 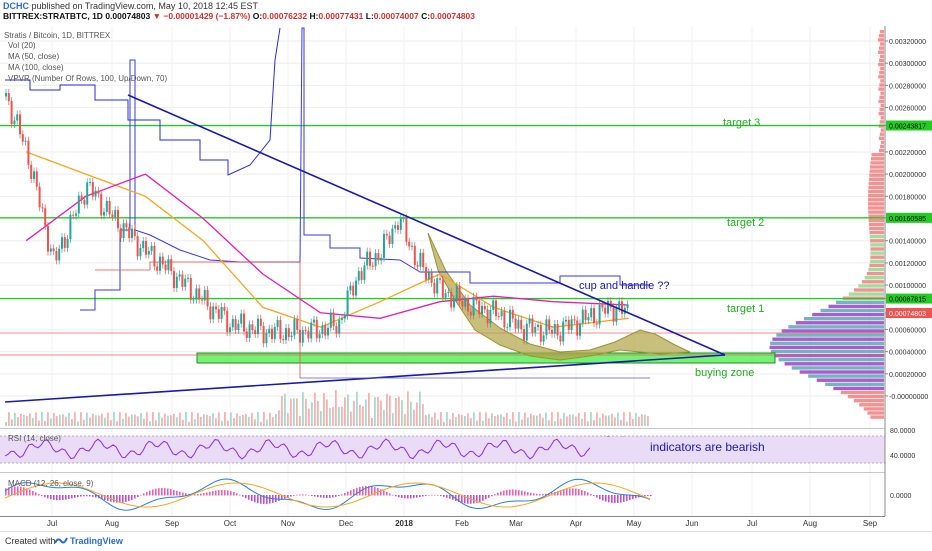 I want to click on ascending-trendline, so click(x=365, y=378).